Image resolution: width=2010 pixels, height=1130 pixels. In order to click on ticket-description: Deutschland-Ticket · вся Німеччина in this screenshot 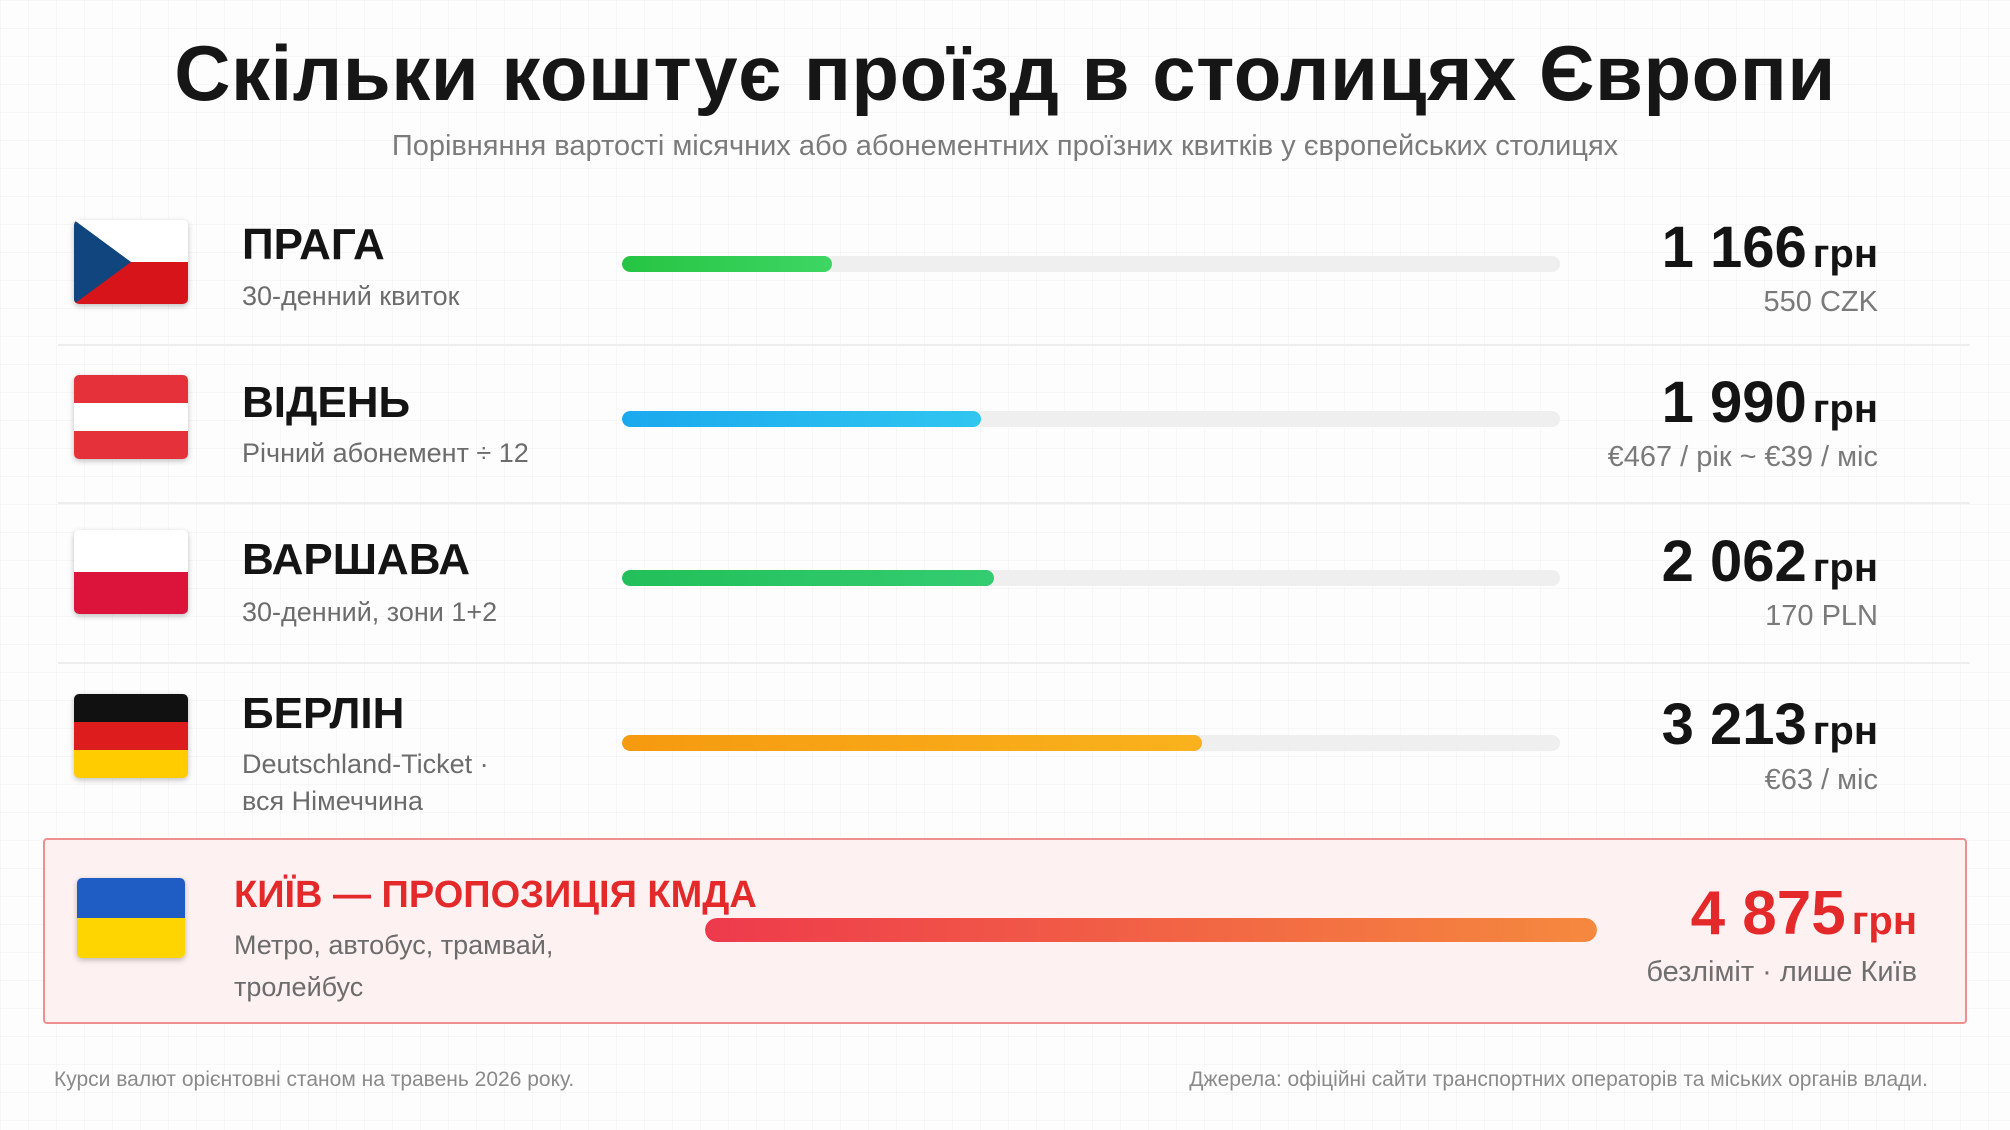, I will do `click(365, 783)`.